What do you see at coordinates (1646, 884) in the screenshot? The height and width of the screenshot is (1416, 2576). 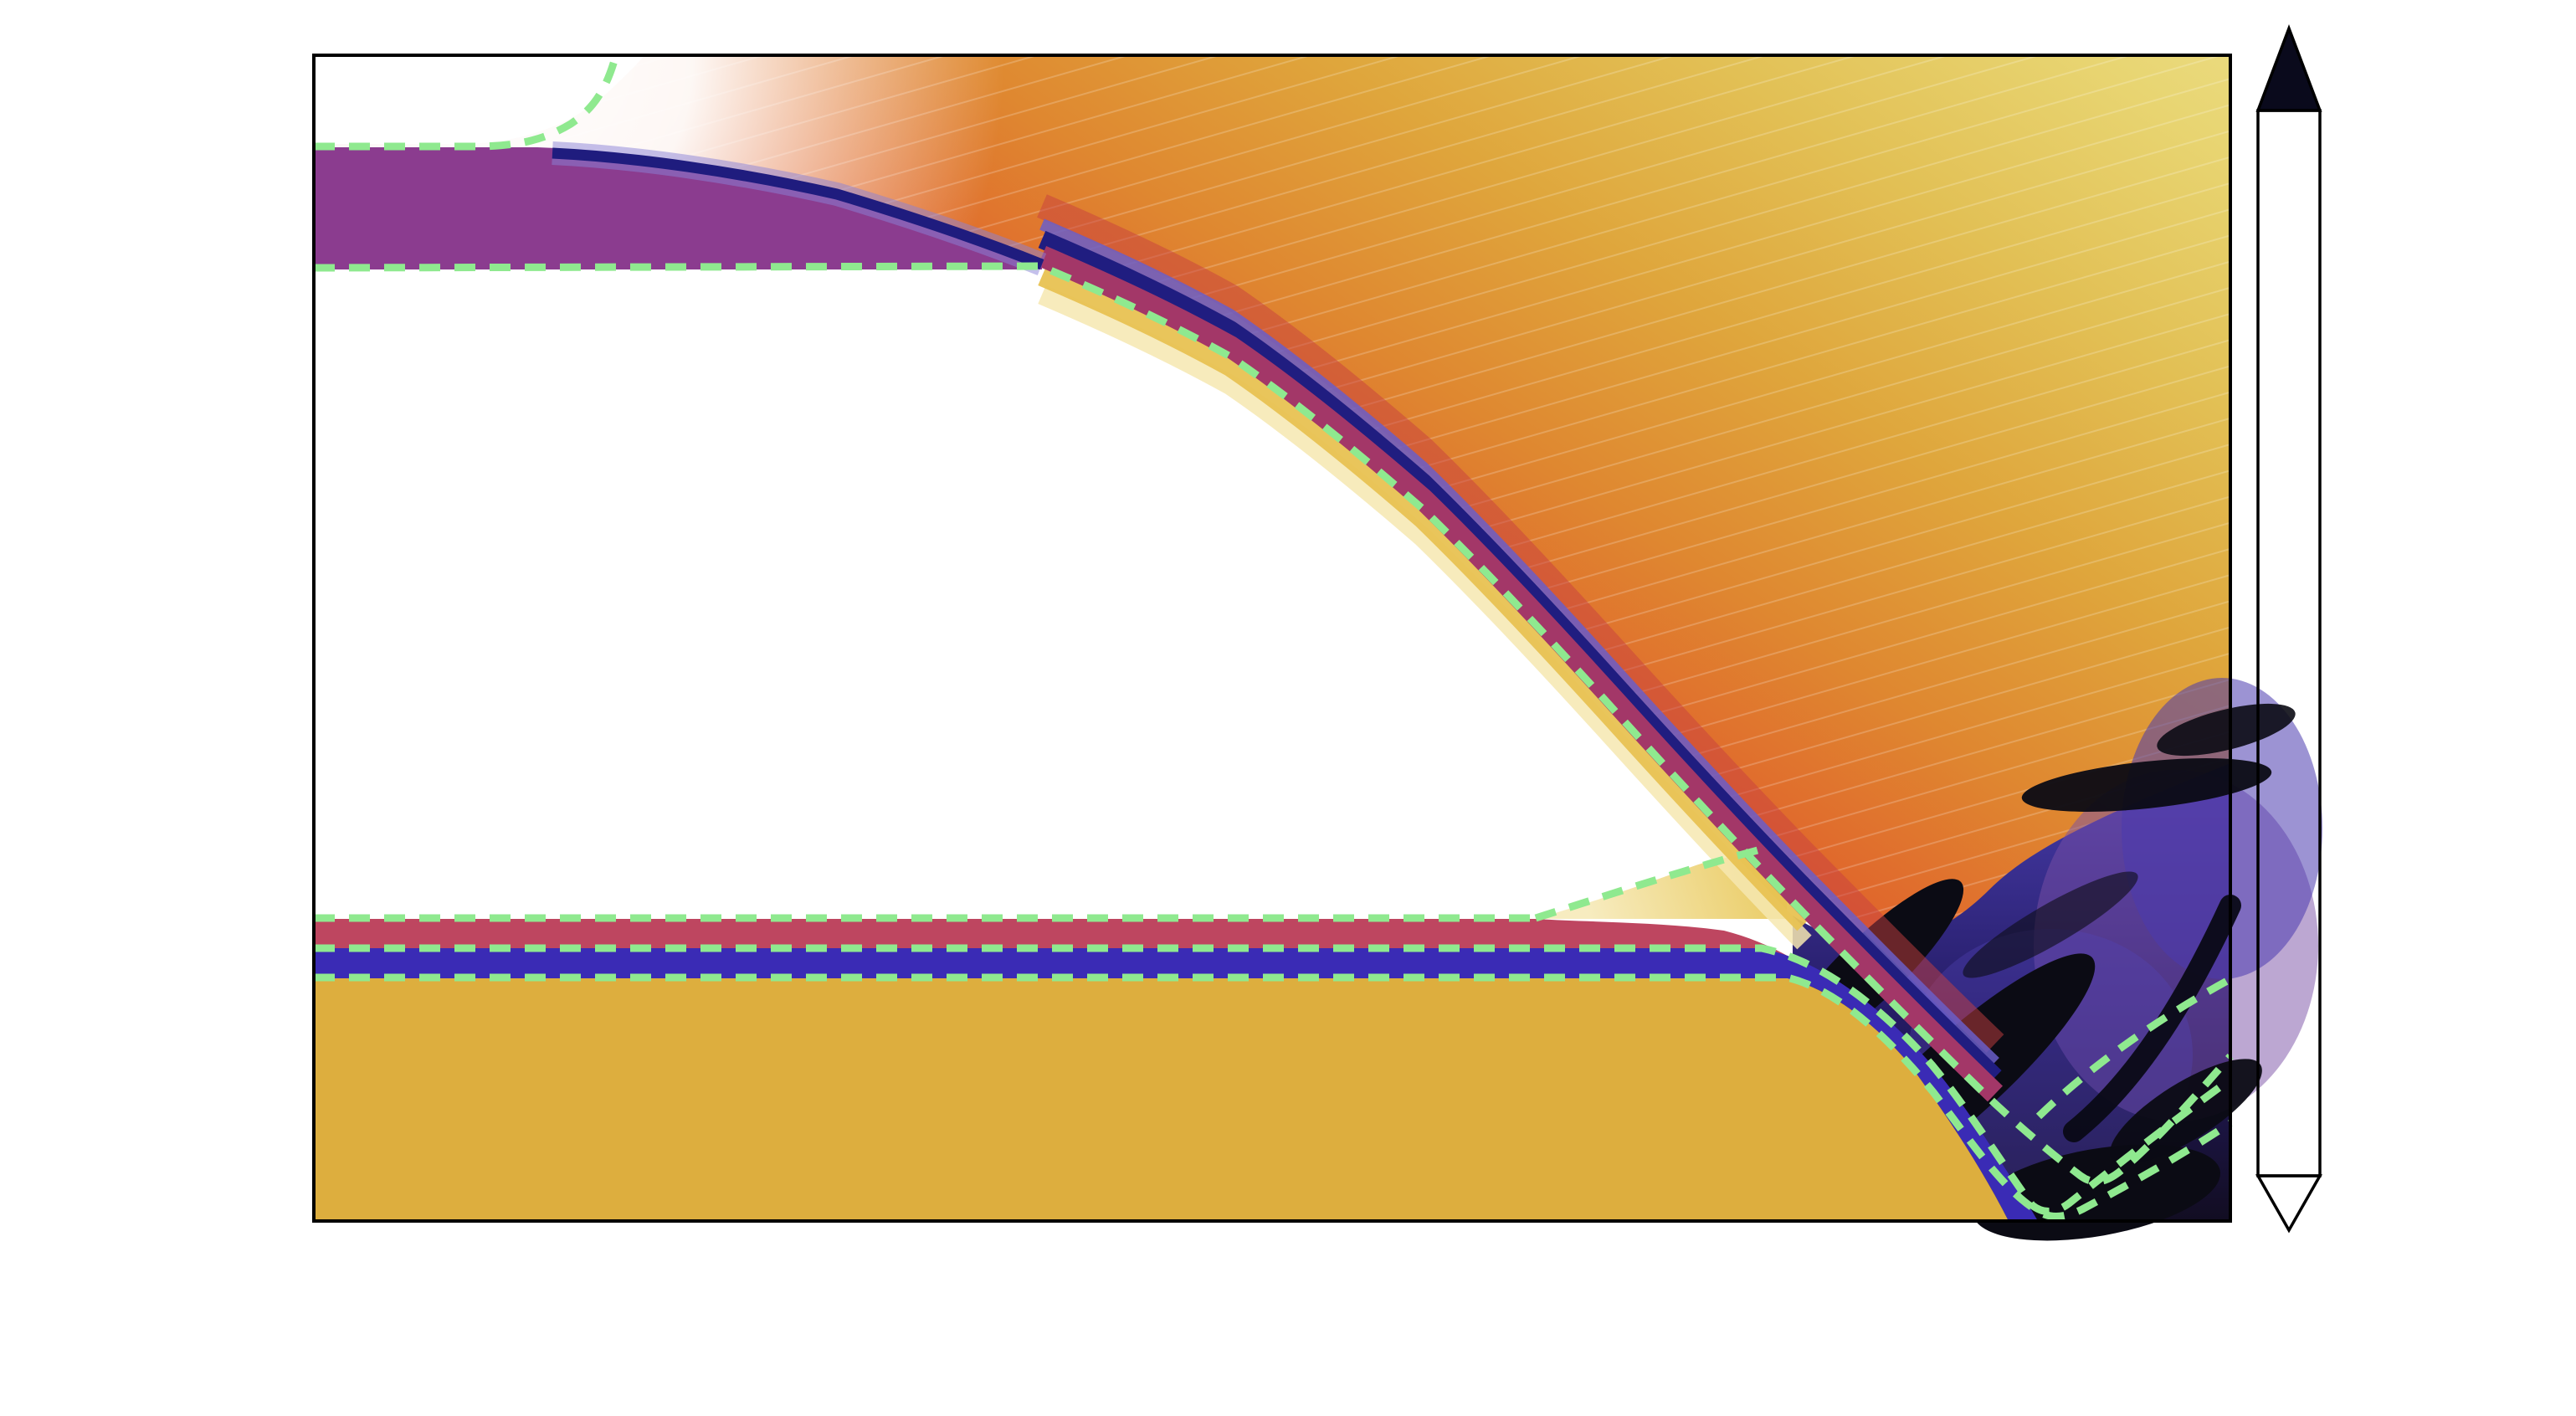 I see `interface-rarefaction` at bounding box center [1646, 884].